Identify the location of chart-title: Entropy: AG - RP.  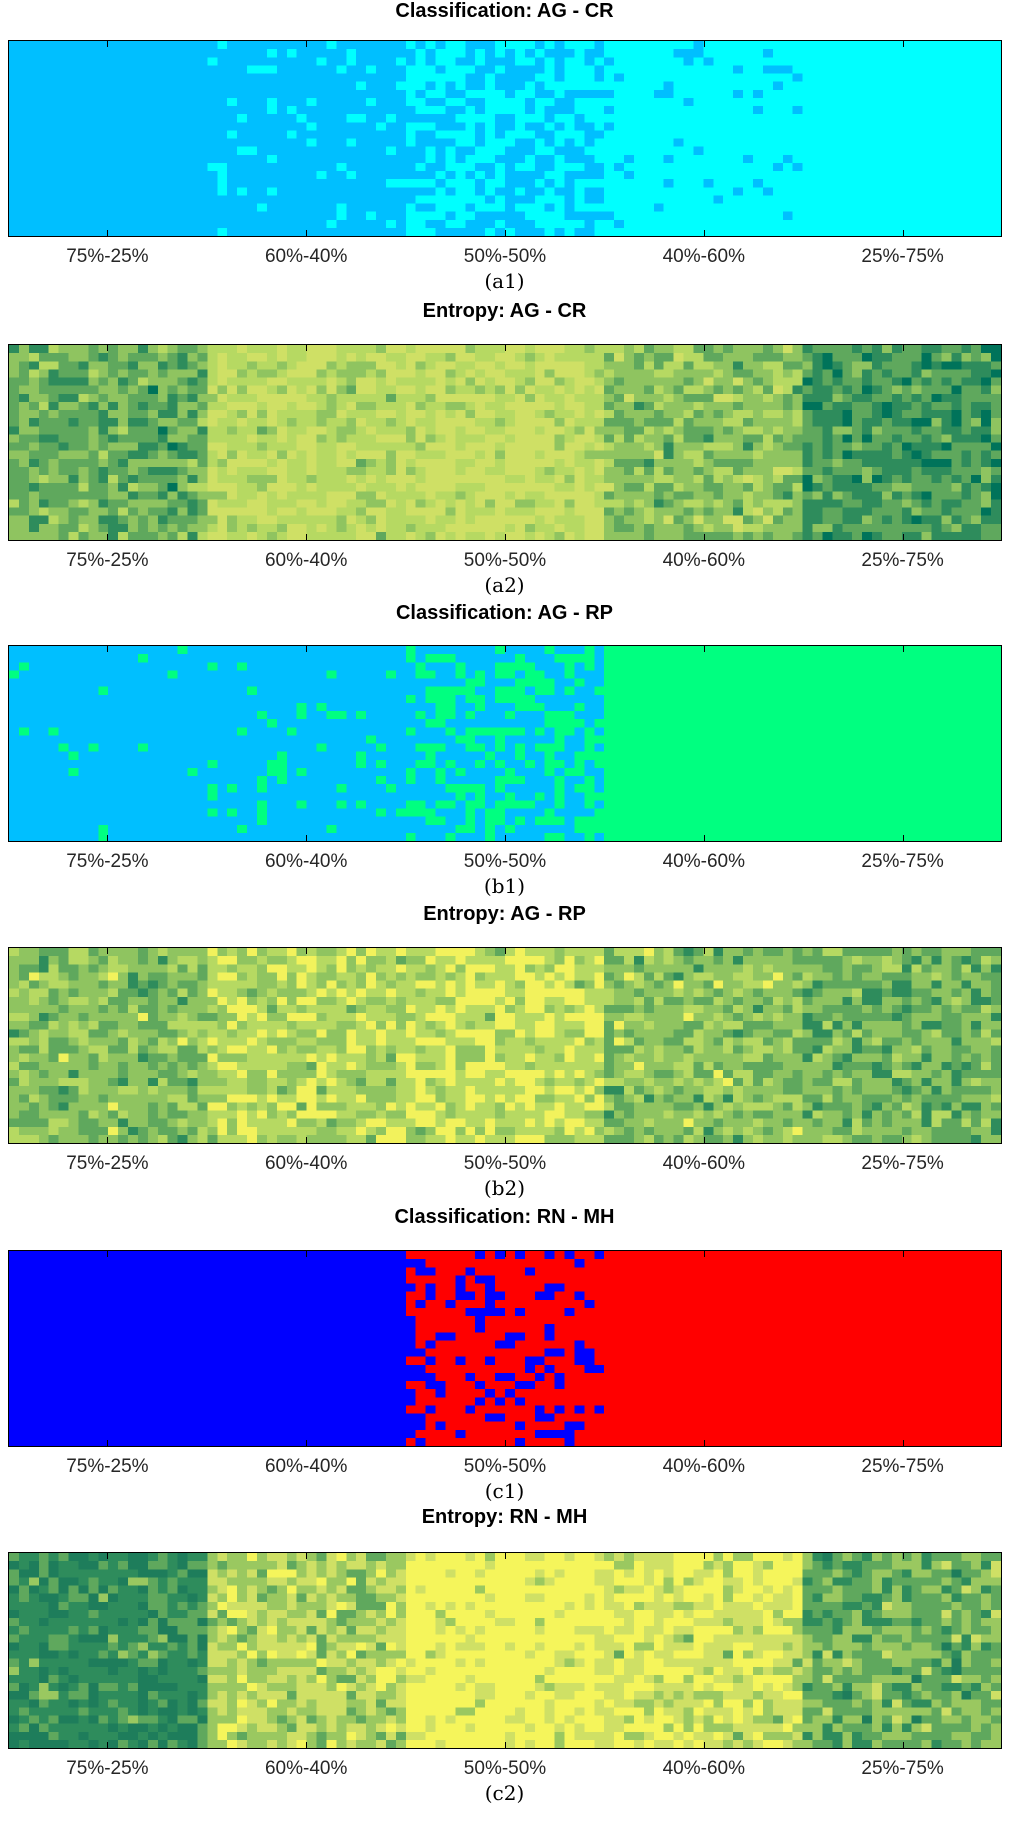
(504, 914).